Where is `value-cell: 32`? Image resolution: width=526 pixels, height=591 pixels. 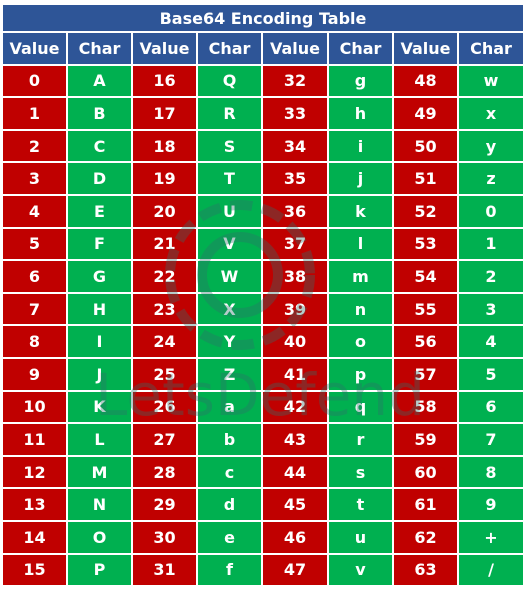 value-cell: 32 is located at coordinates (295, 81).